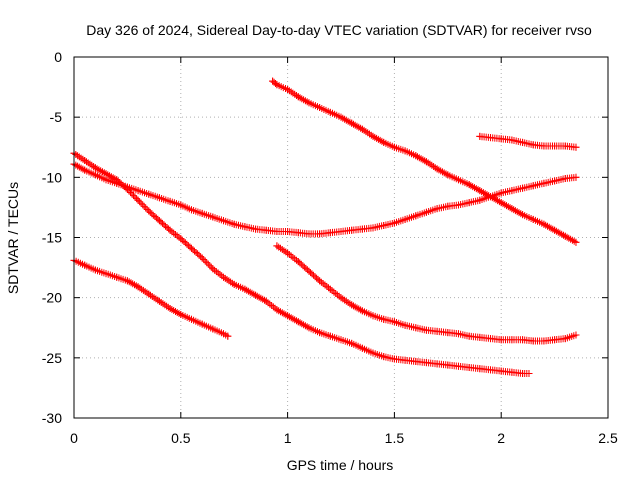  Describe the element at coordinates (52, 177) in the screenshot. I see `y-tick-label: -10` at that location.